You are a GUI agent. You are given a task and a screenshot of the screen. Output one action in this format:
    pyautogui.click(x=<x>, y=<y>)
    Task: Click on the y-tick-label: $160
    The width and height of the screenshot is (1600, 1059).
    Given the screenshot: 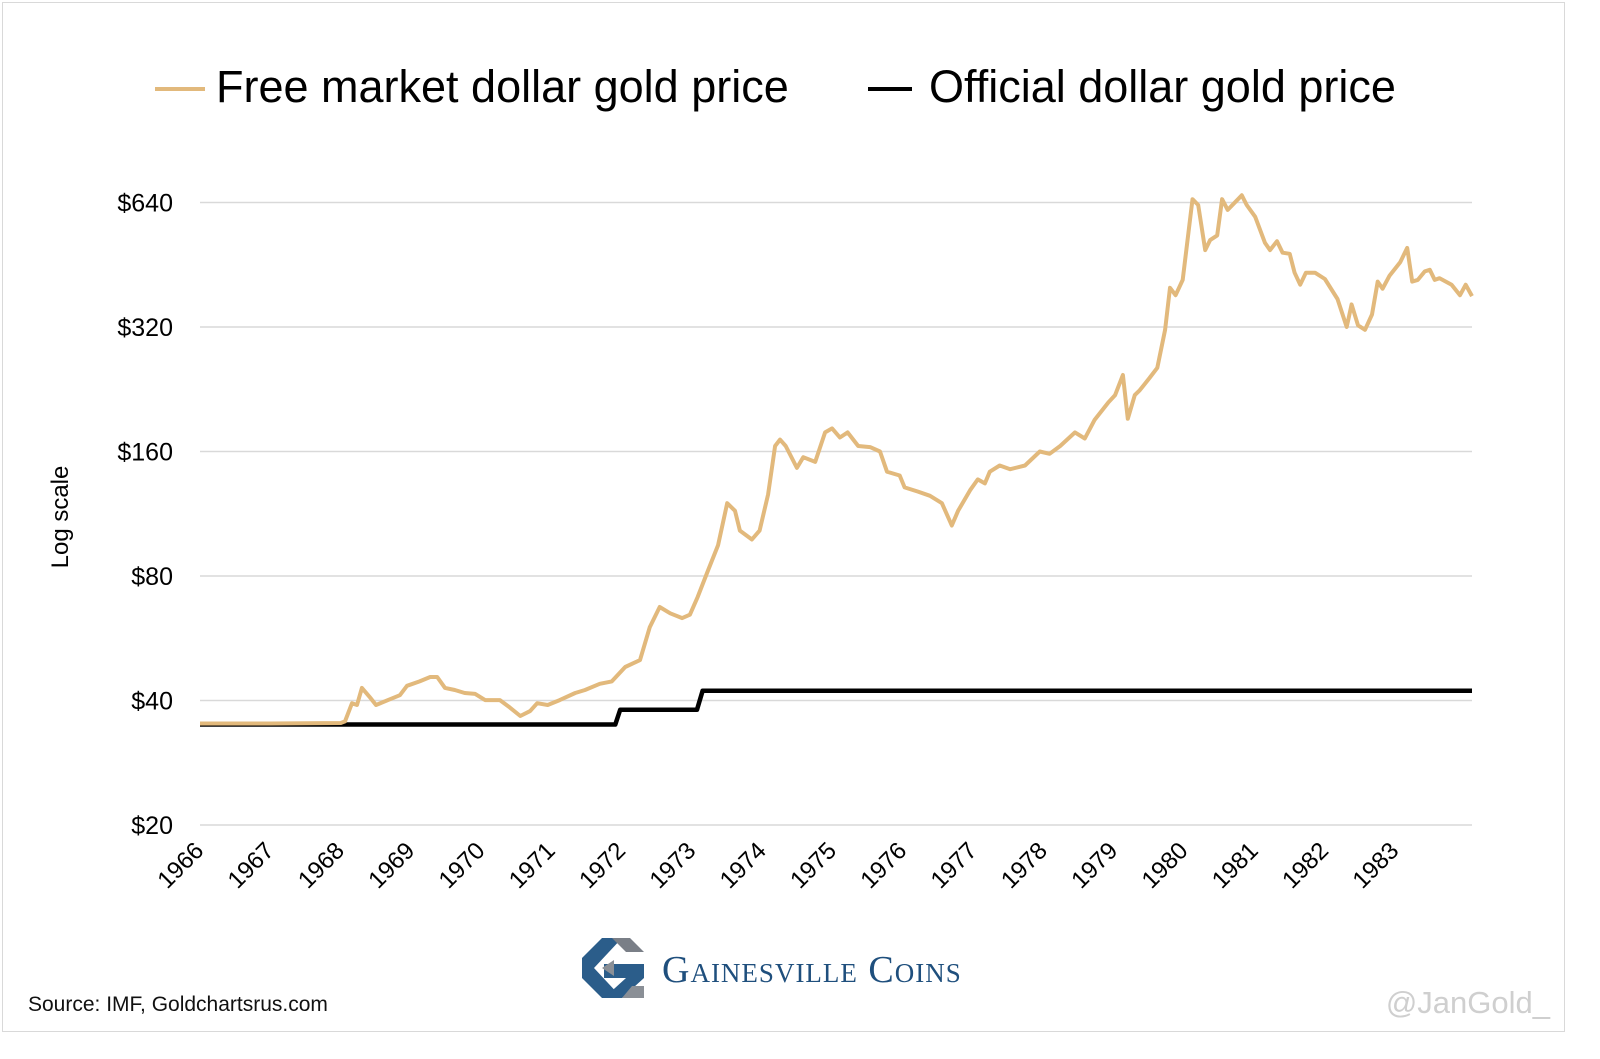 What is the action you would take?
    pyautogui.click(x=145, y=453)
    